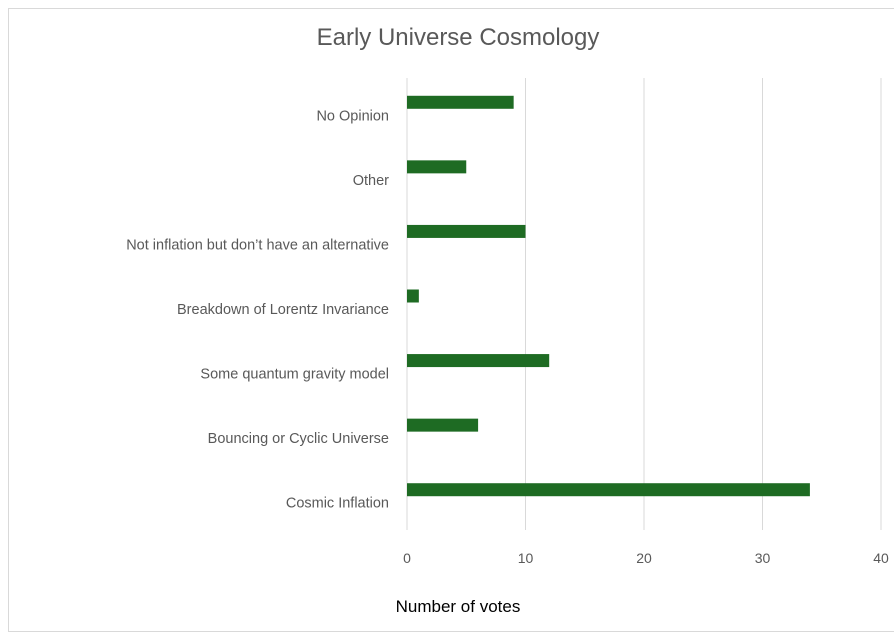 The width and height of the screenshot is (894, 632). I want to click on chart-title: Early Universe Cosmology, so click(458, 37).